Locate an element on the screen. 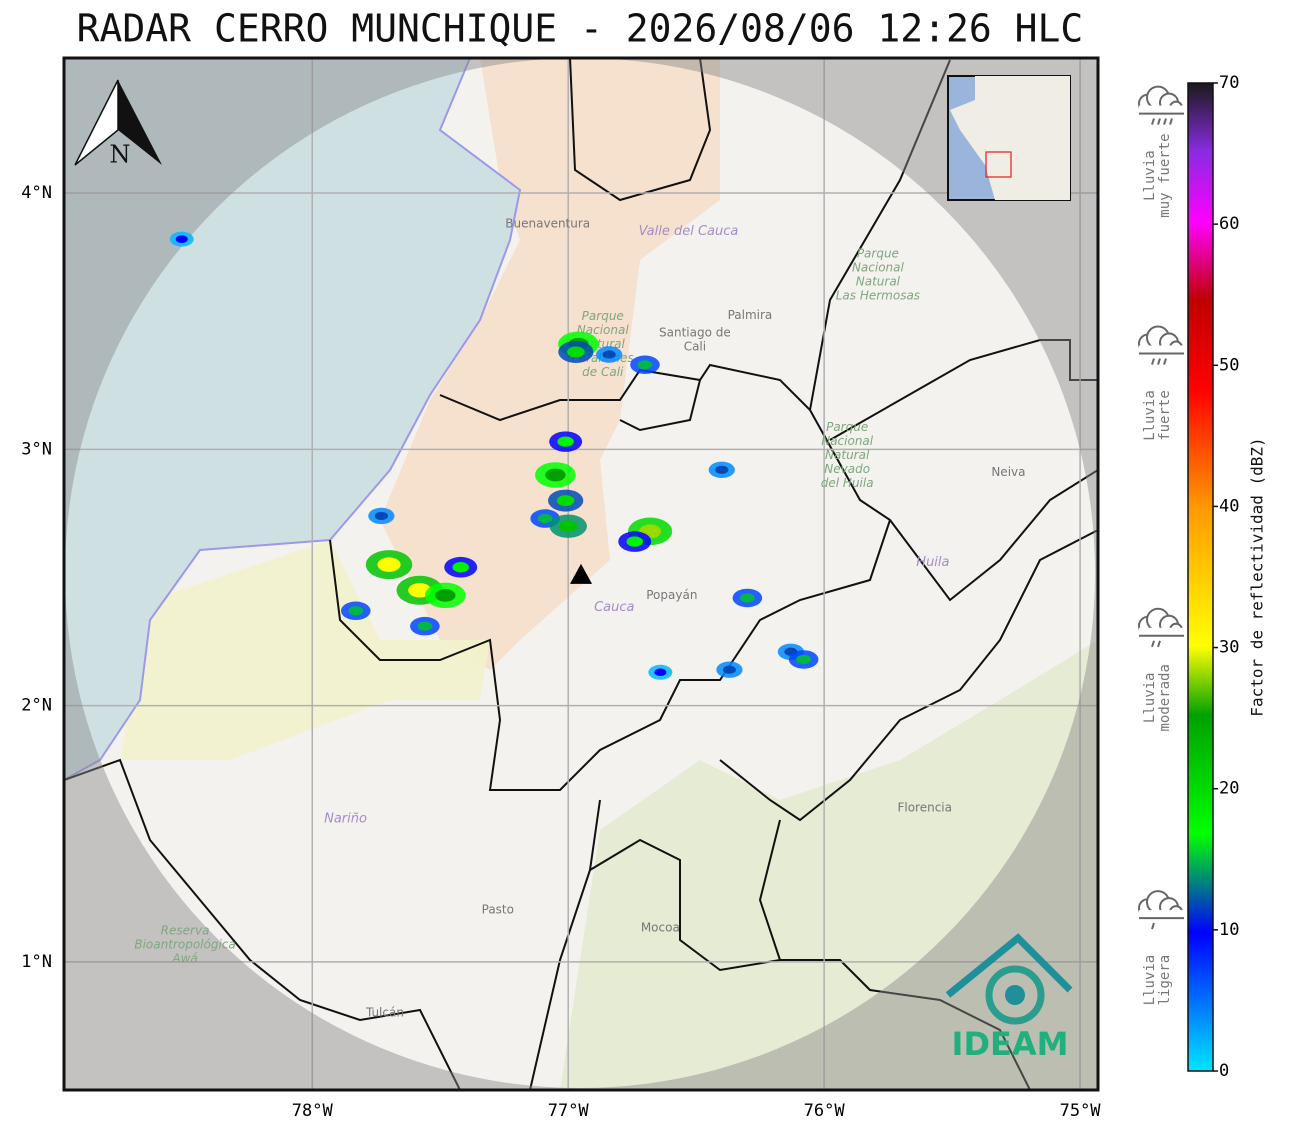  place-label: Buenaventura is located at coordinates (547, 223).